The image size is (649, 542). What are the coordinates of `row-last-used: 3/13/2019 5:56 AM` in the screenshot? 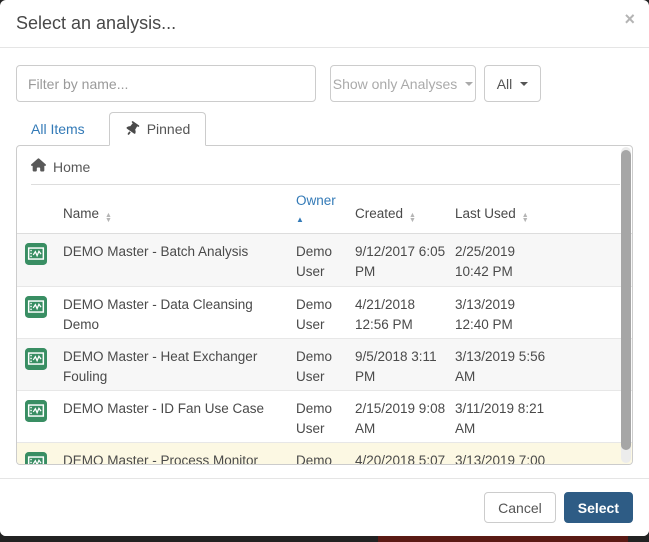 It's located at (500, 366).